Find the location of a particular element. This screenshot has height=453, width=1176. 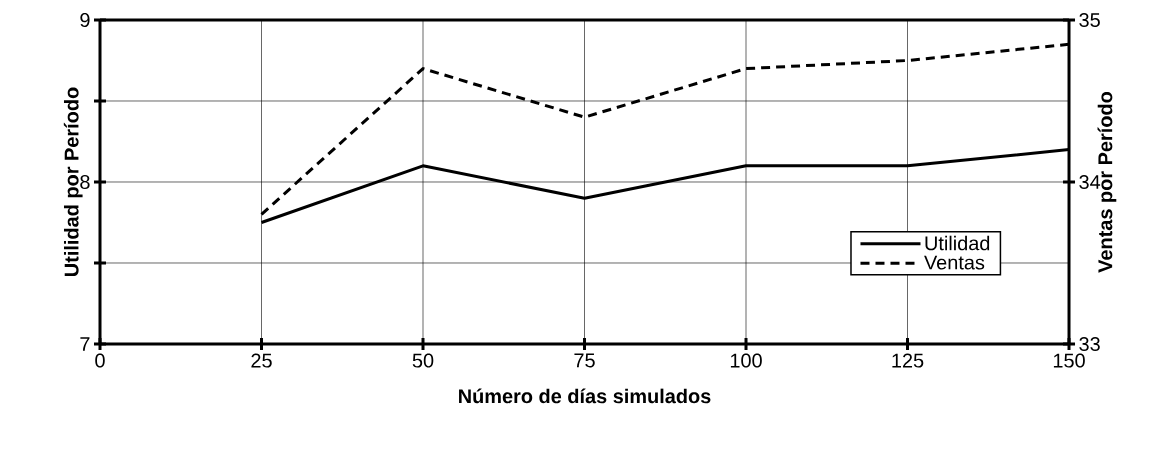

x-tick-label: 50 is located at coordinates (423, 360).